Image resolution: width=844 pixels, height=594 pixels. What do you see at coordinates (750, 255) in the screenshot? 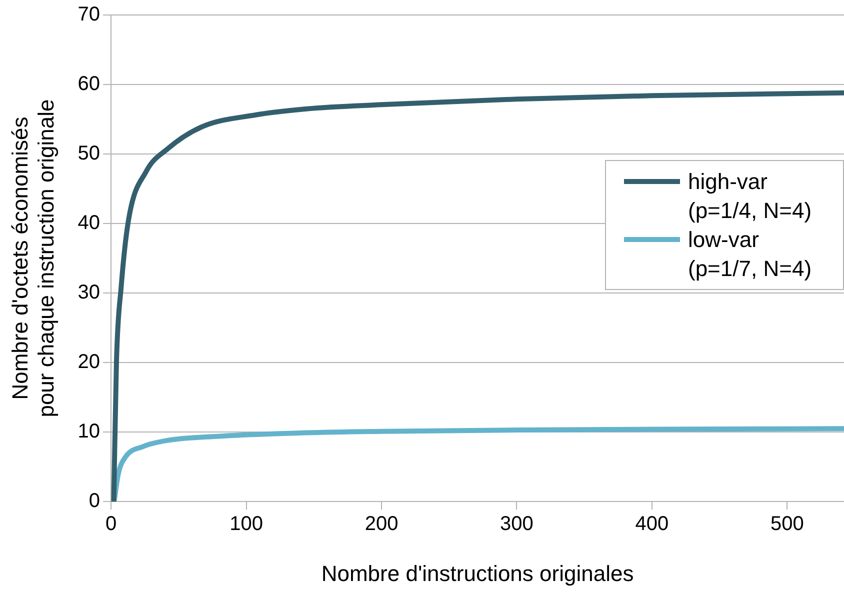
I see `legend-label: low-var (p=1/7, N=4)` at bounding box center [750, 255].